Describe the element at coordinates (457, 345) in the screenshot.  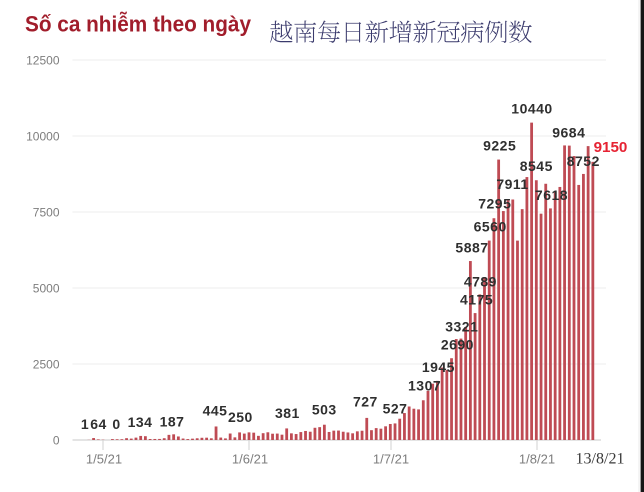
I see `svg-text: 2690` at that location.